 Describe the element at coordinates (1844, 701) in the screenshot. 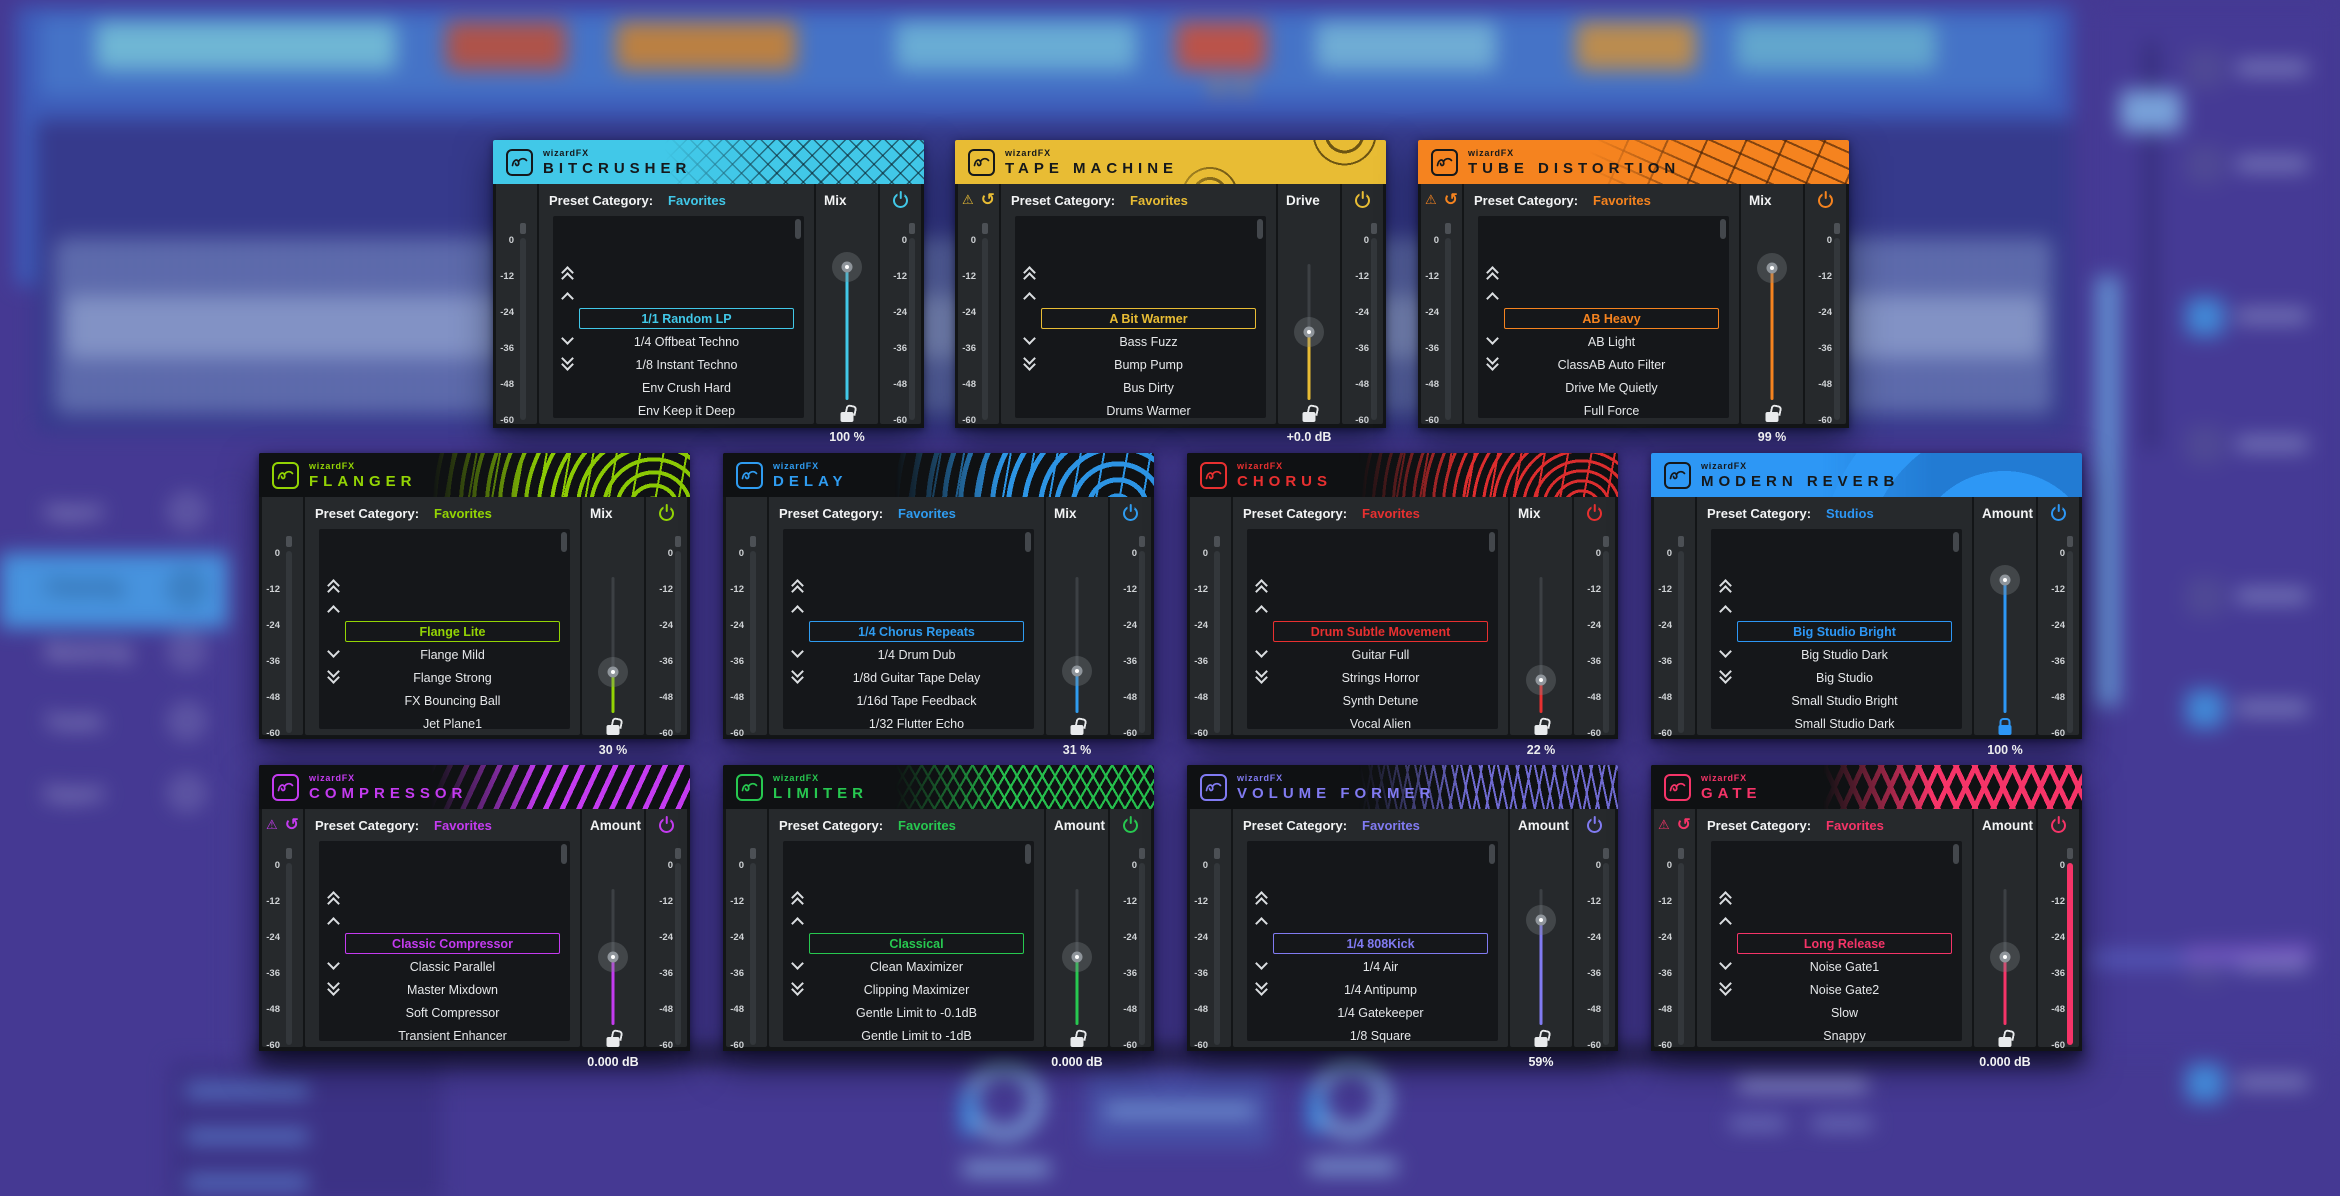

I see `preset-item: Small Studio Bright` at that location.